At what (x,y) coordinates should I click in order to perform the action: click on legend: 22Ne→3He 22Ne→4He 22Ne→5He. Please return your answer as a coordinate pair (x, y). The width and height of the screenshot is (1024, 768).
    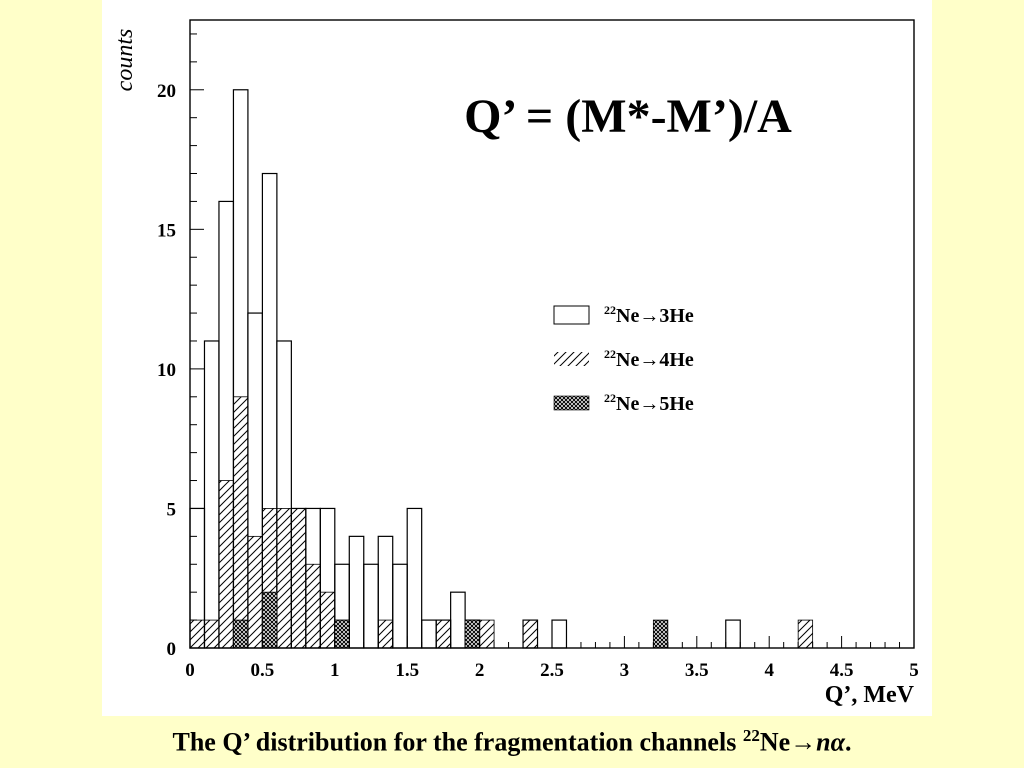
    Looking at the image, I should click on (623, 359).